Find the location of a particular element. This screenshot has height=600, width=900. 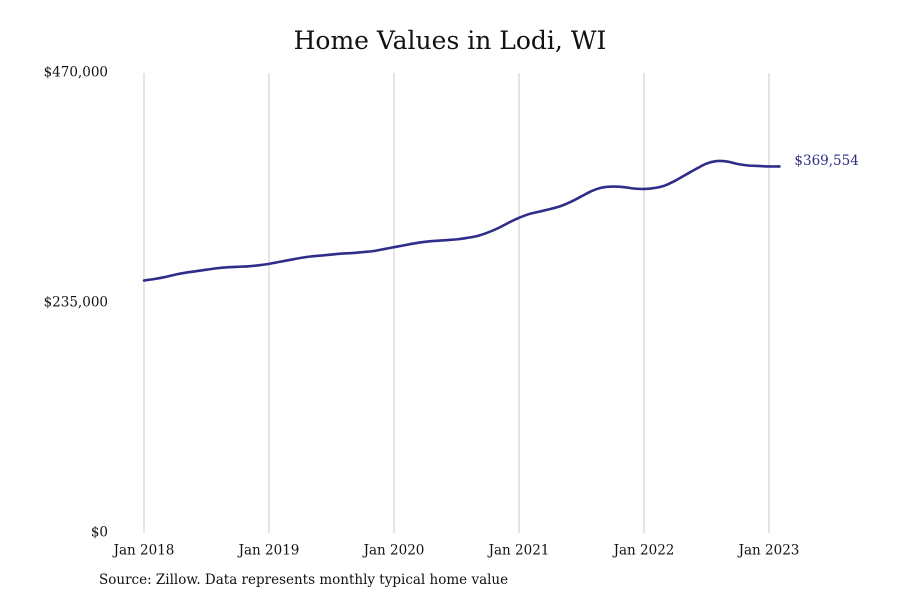

y-tick-label-1: $235,000 is located at coordinates (76, 303).